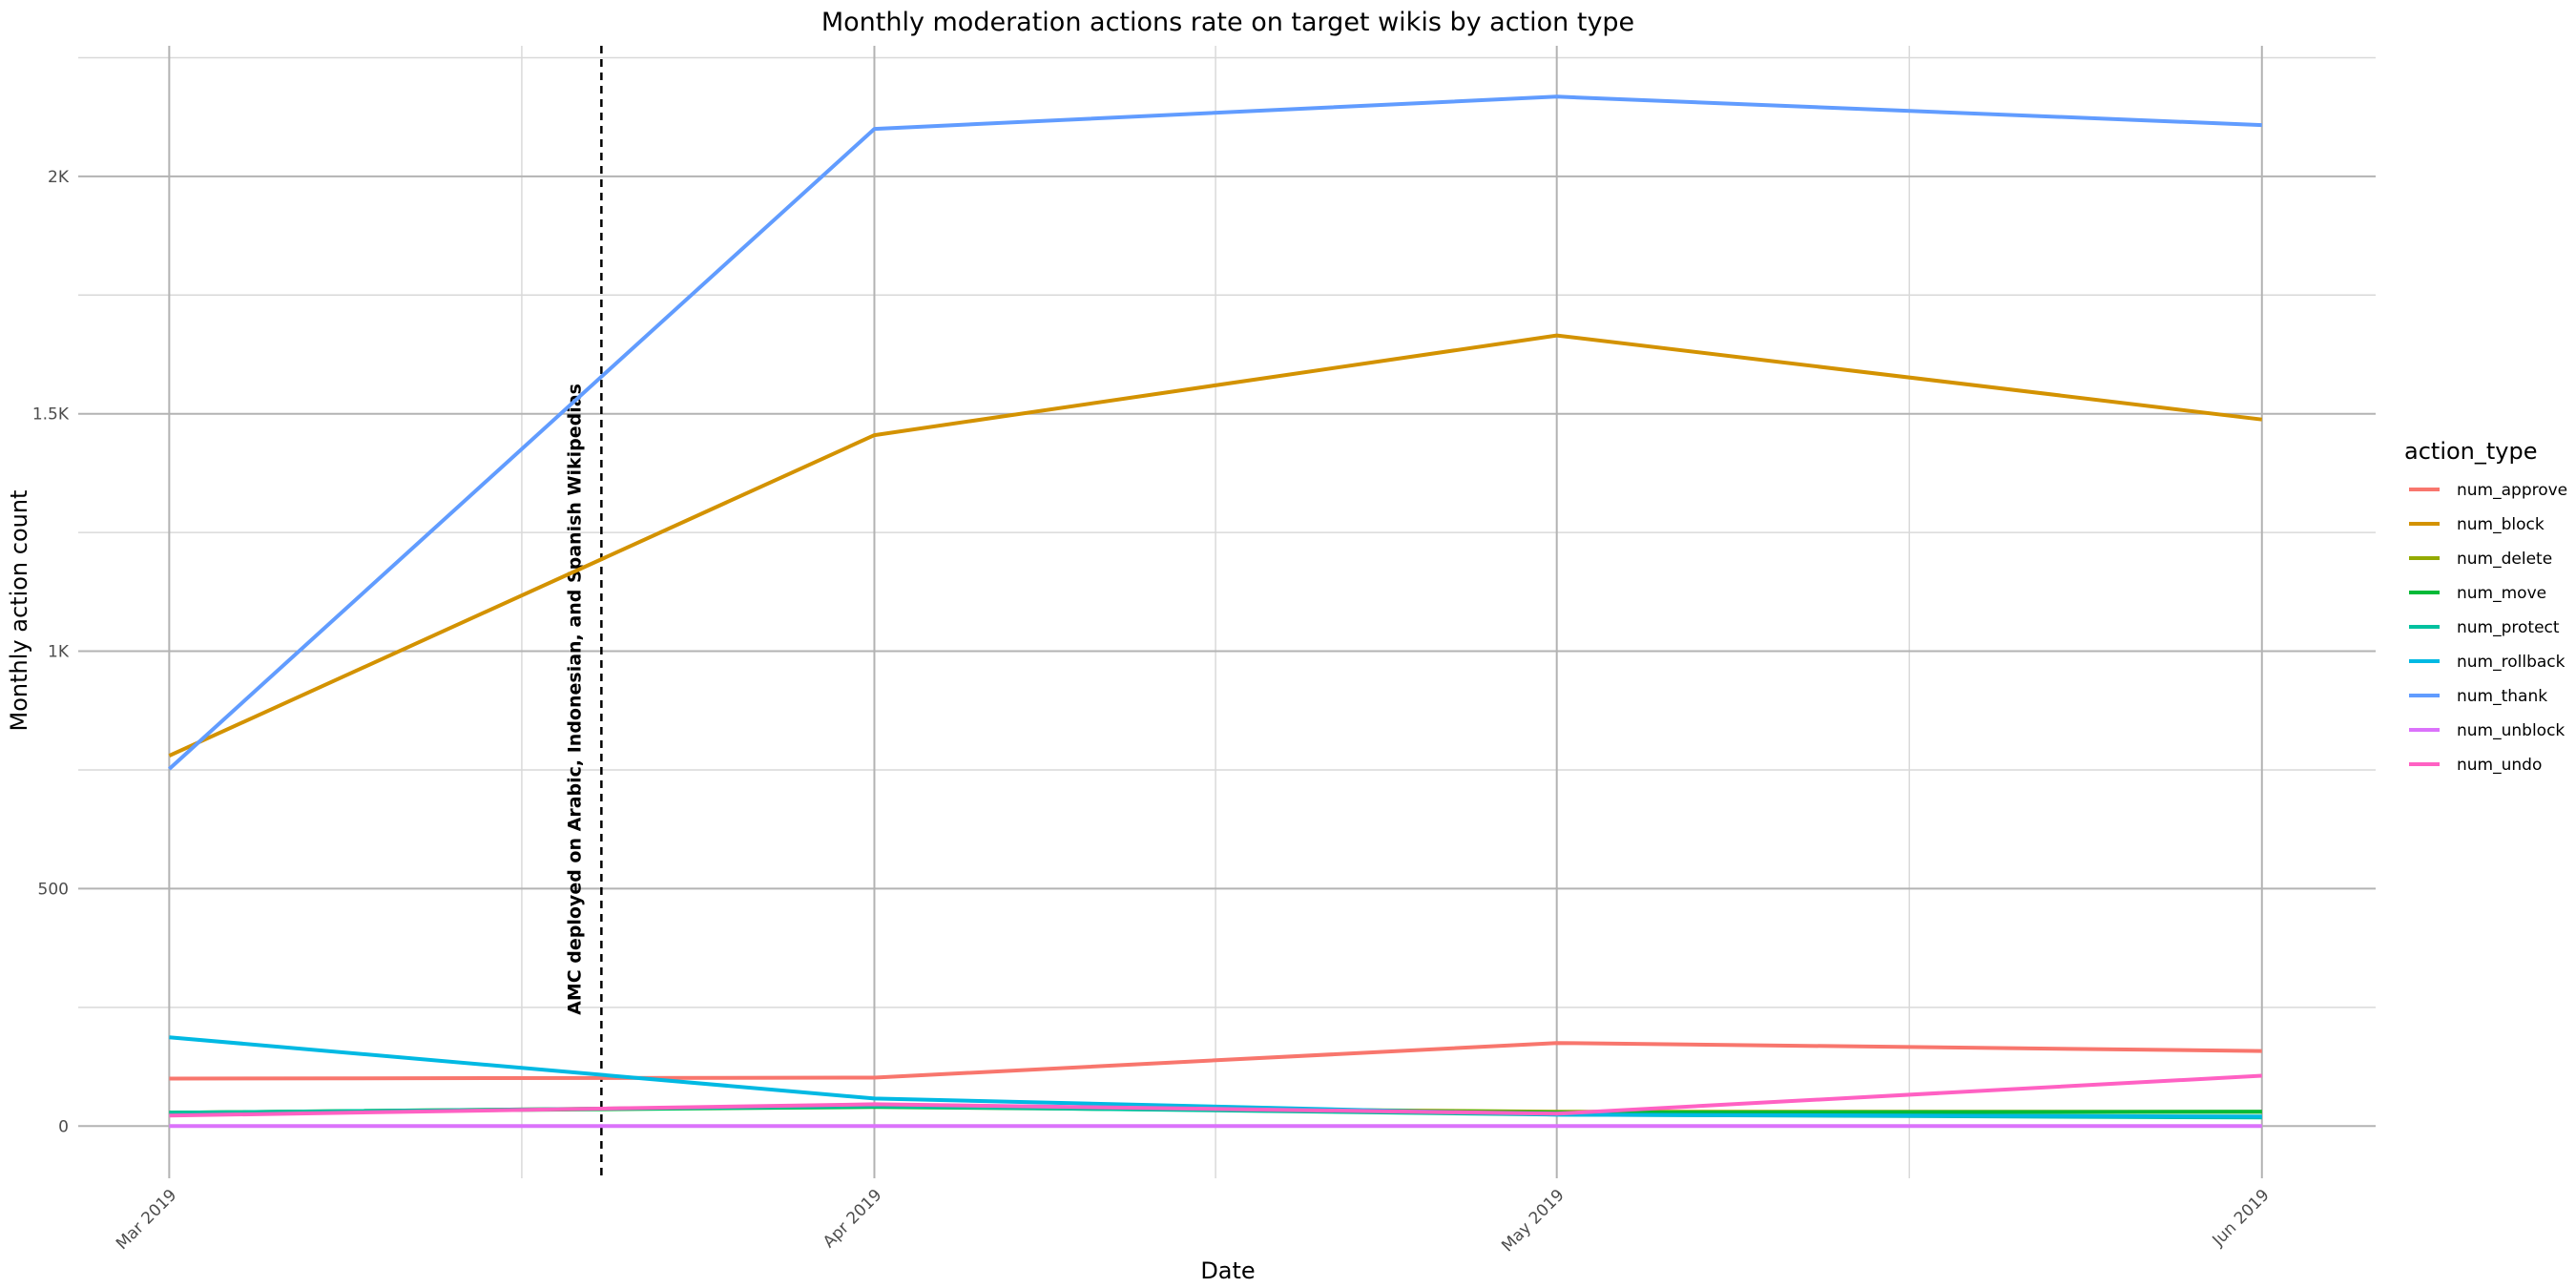  I want to click on legend-label-num-protect: num_protect, so click(2508, 627).